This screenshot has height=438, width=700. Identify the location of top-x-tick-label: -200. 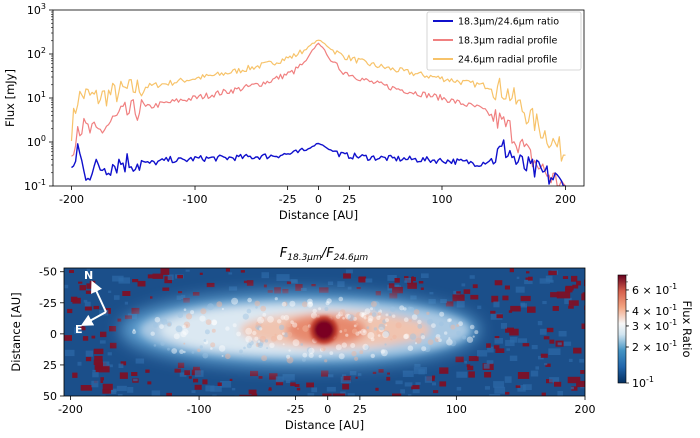
(71, 199).